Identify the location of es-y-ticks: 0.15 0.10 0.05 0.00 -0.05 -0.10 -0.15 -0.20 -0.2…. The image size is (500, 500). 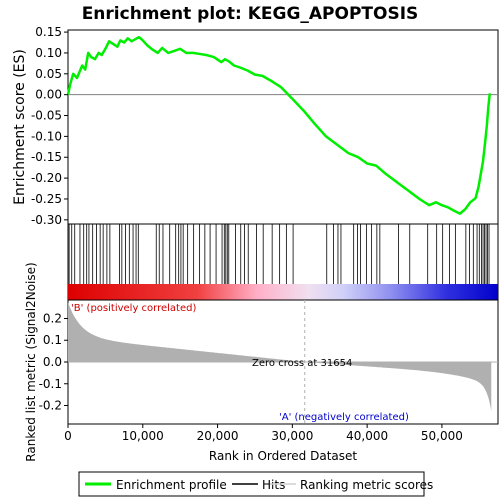
(49, 126).